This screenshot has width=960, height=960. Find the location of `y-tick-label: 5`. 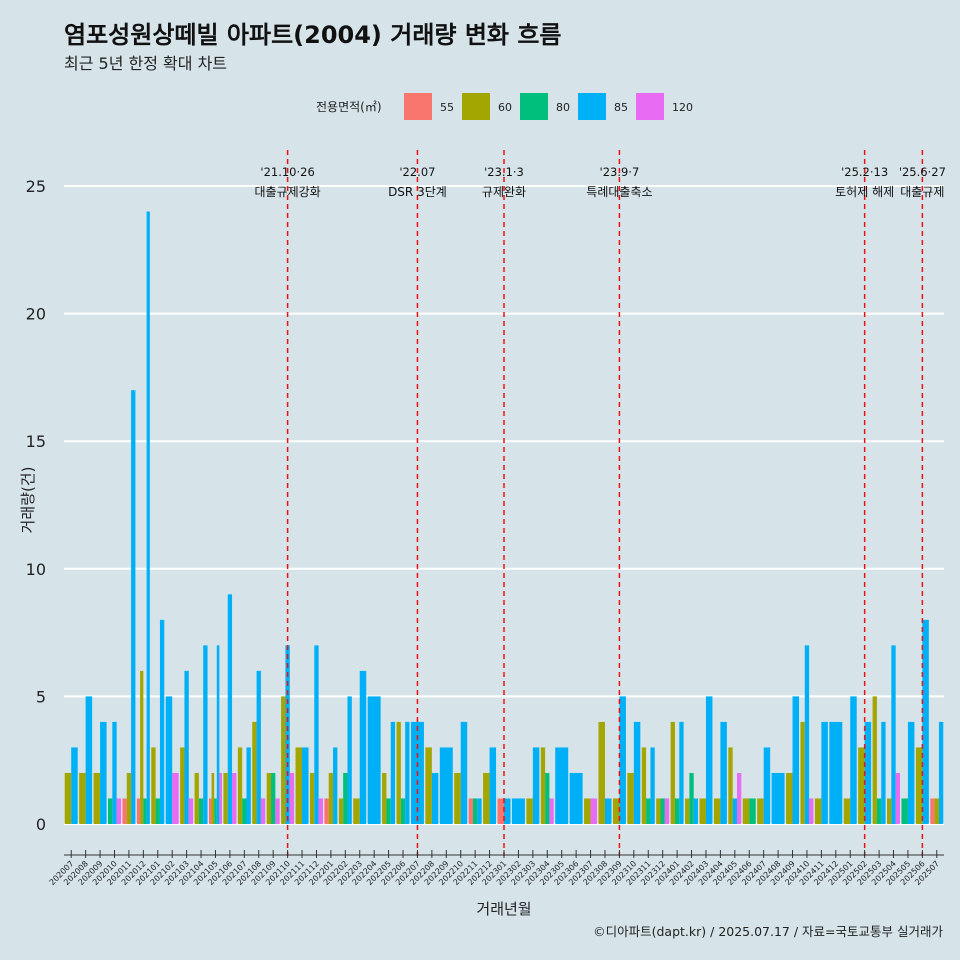

y-tick-label: 5 is located at coordinates (41, 696).